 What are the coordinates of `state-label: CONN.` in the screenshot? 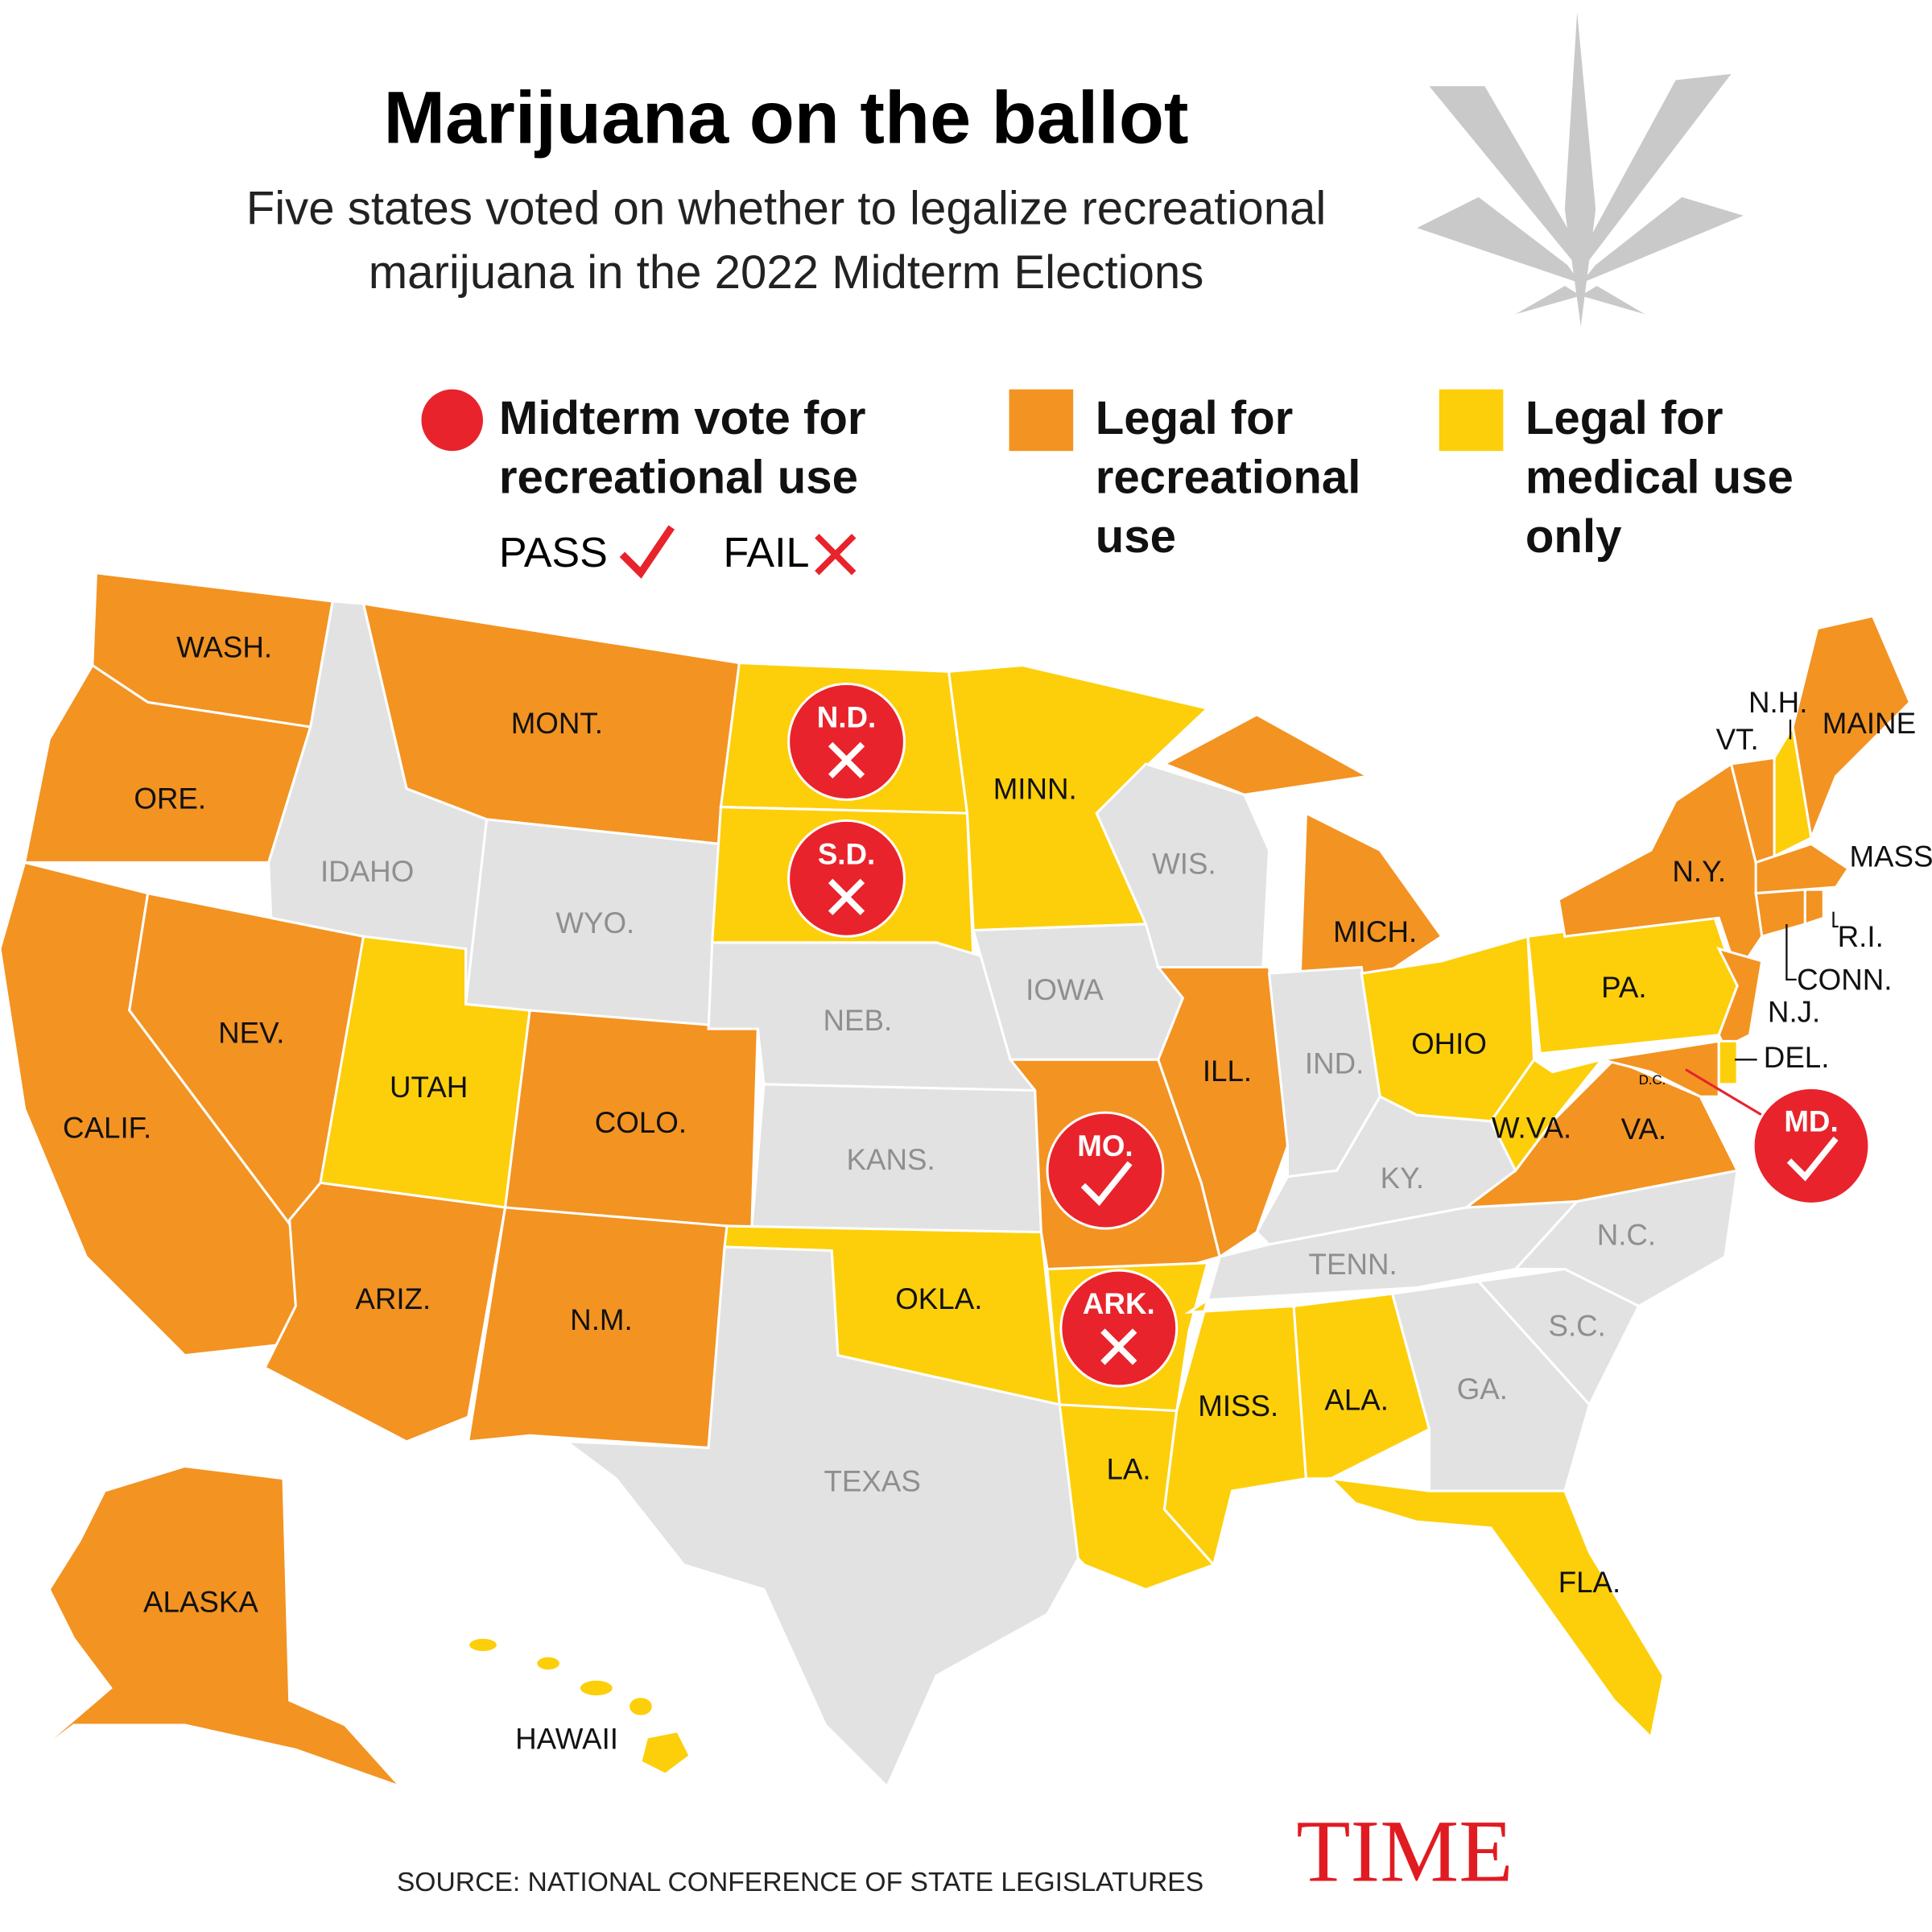 It's located at (1845, 980).